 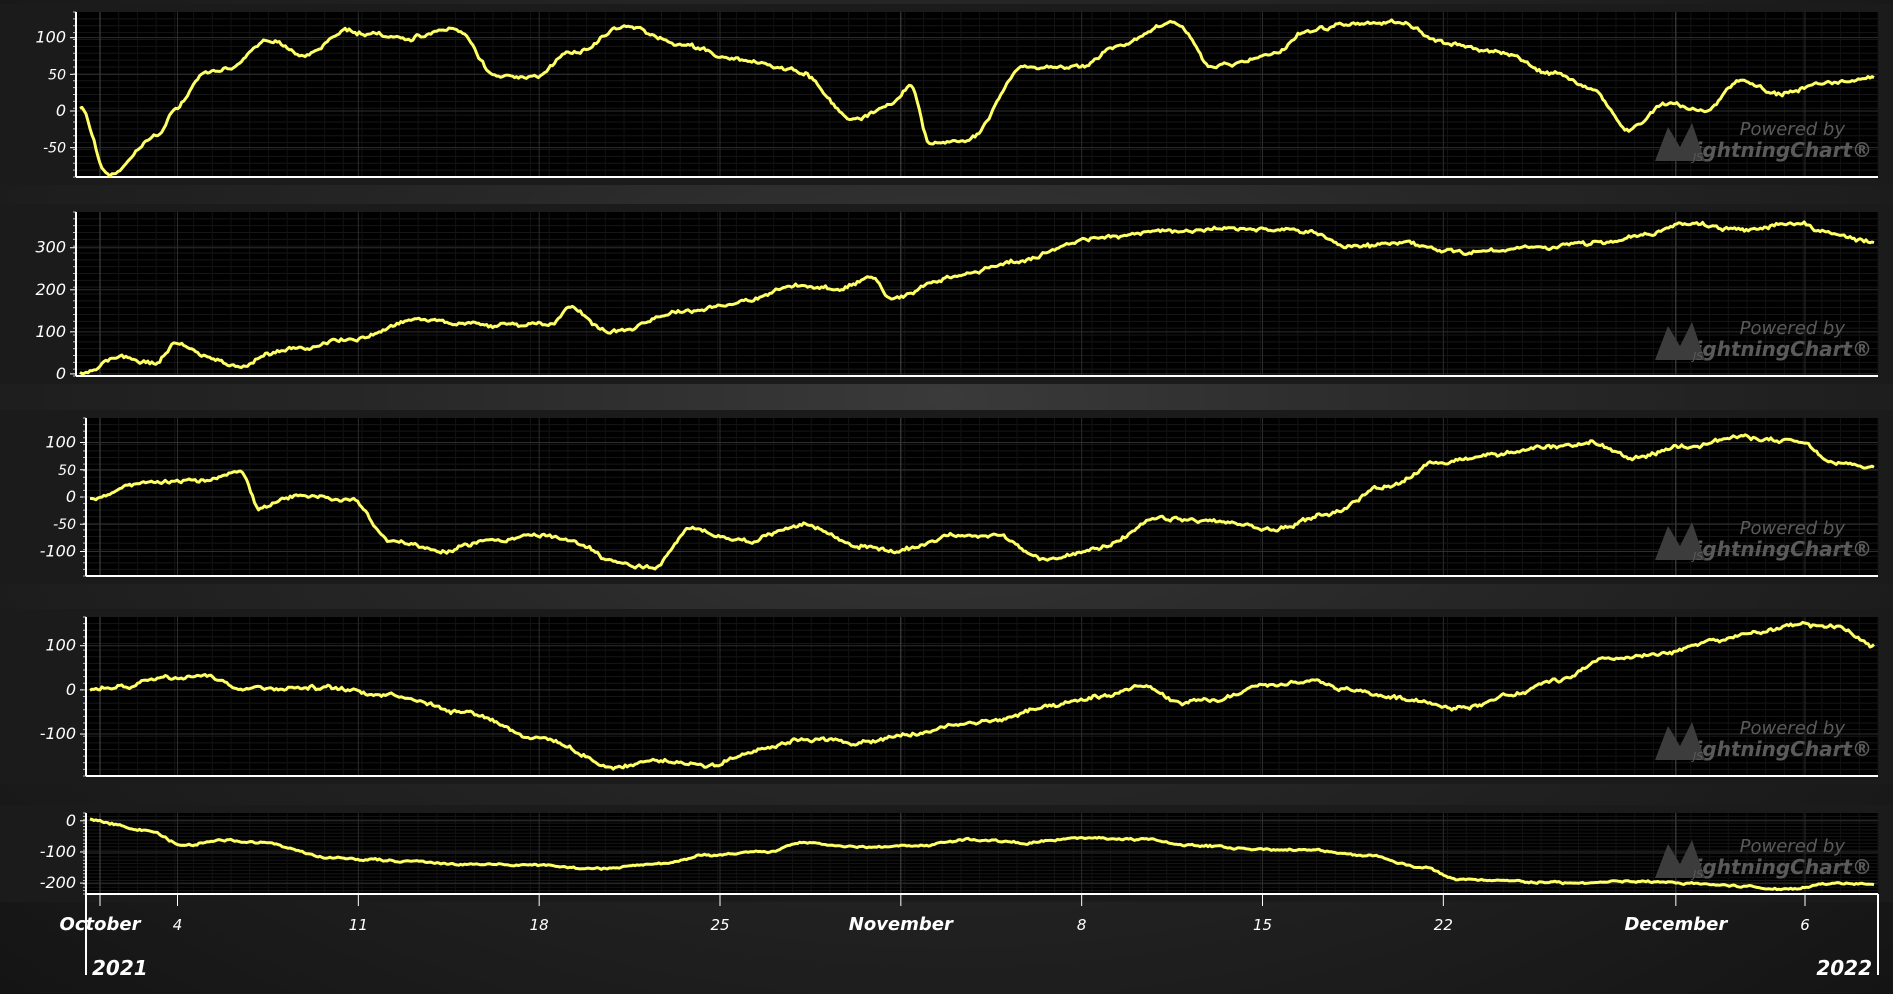 I want to click on year-label-start: 2021, so click(x=120, y=968).